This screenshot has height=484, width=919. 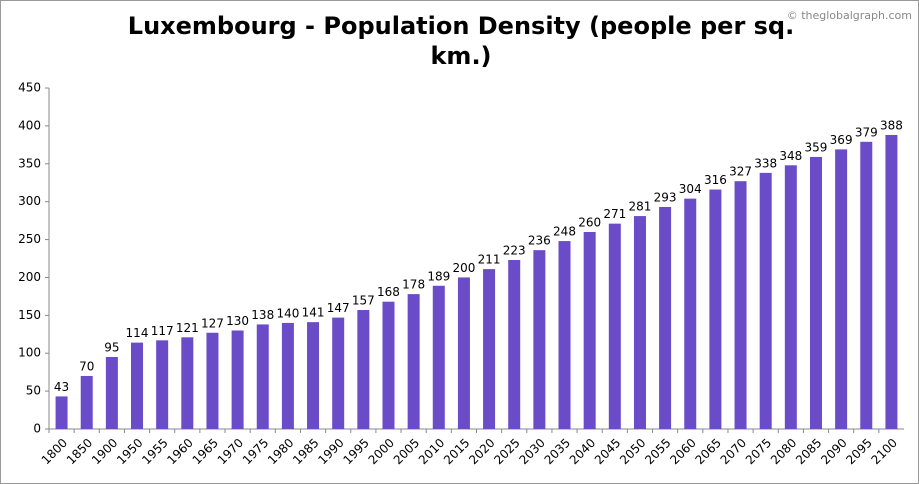 What do you see at coordinates (129, 451) in the screenshot?
I see `x-tick-label: 1950` at bounding box center [129, 451].